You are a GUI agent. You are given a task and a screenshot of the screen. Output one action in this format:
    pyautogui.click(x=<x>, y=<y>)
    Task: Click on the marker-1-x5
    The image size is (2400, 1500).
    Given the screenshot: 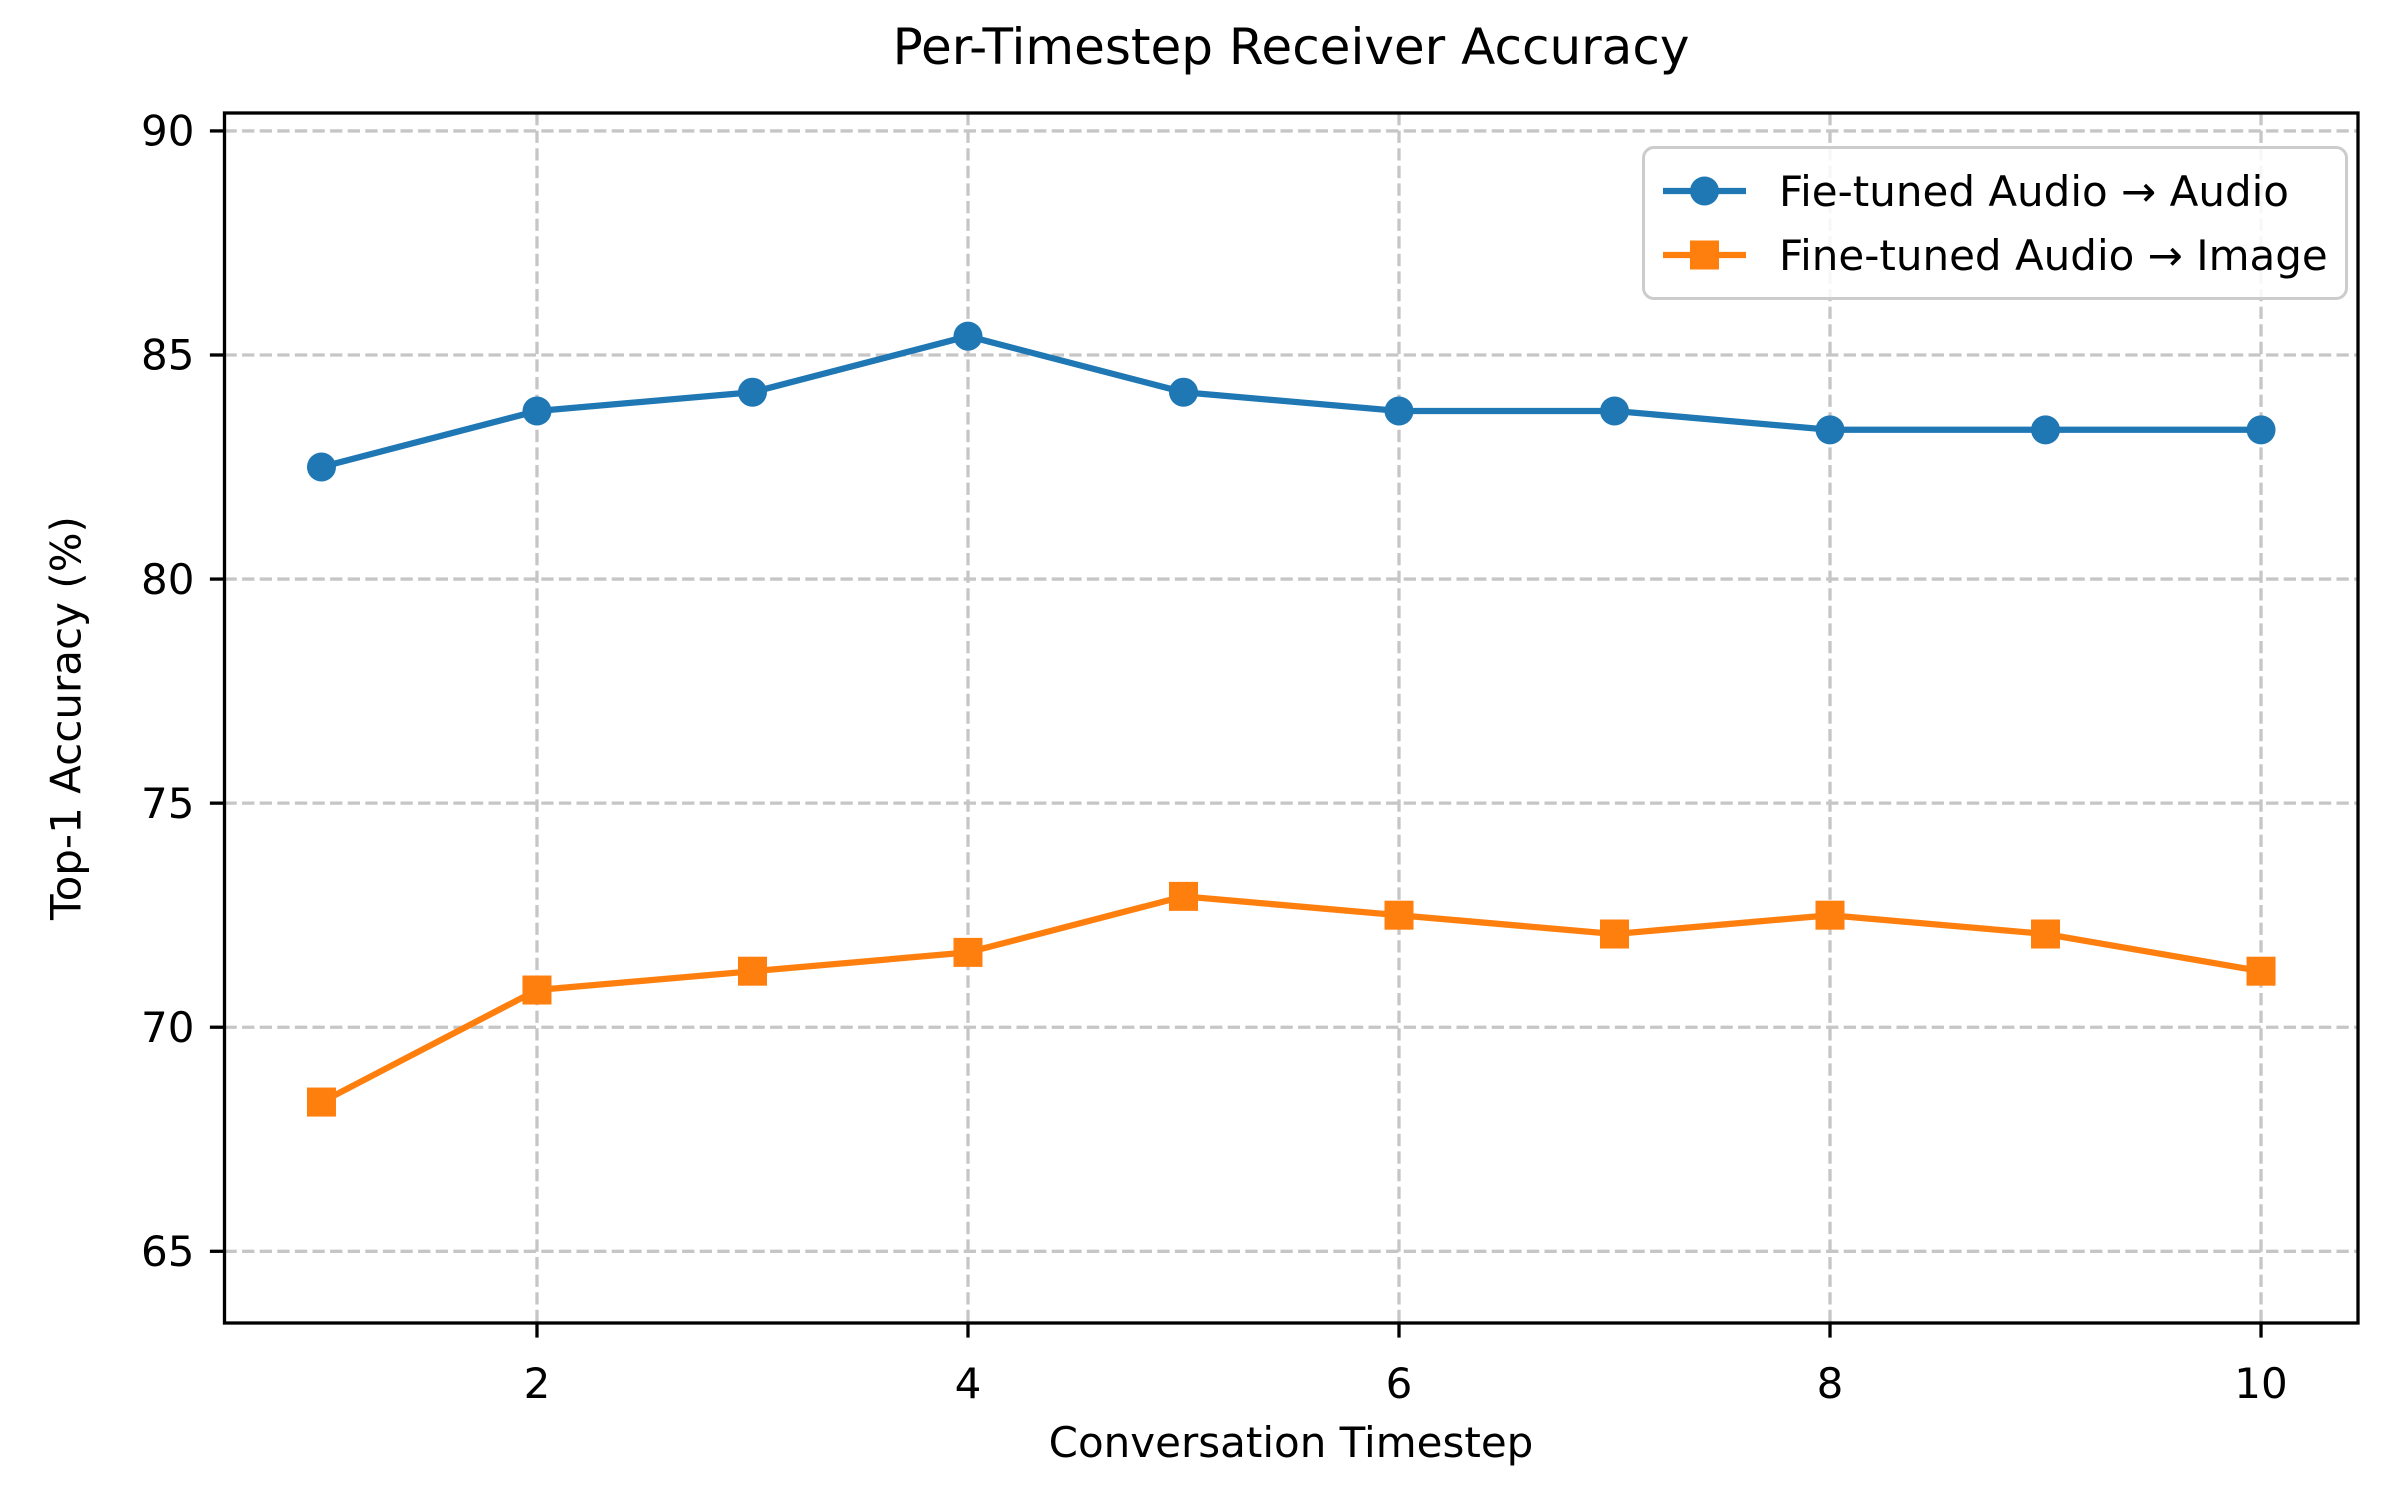 What is the action you would take?
    pyautogui.click(x=1183, y=896)
    